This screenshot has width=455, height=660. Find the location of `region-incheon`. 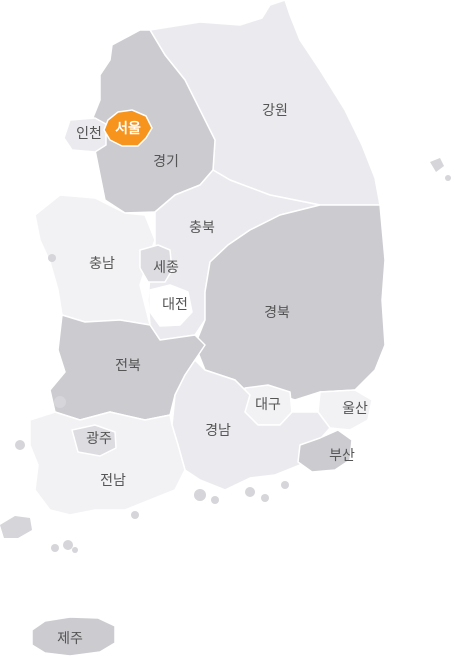

region-incheon is located at coordinates (85, 135).